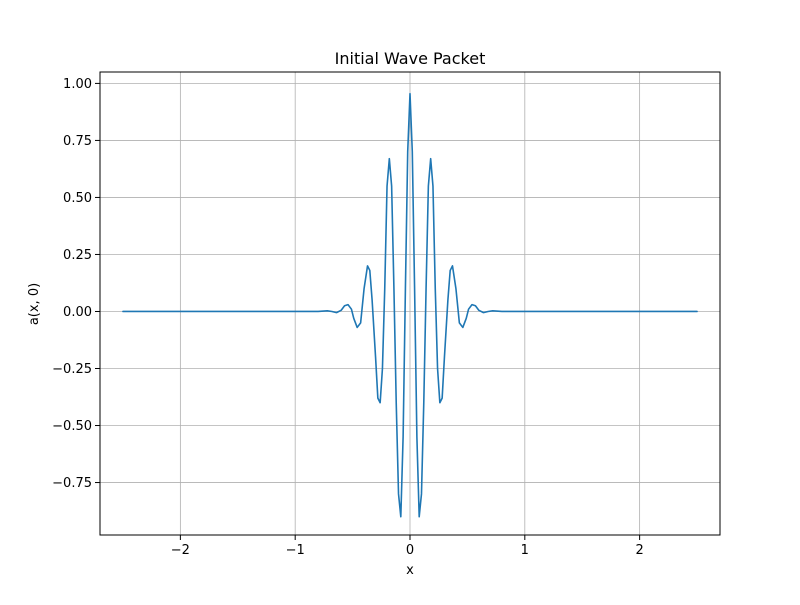  Describe the element at coordinates (77, 198) in the screenshot. I see `y-tick-label: 0.50` at that location.